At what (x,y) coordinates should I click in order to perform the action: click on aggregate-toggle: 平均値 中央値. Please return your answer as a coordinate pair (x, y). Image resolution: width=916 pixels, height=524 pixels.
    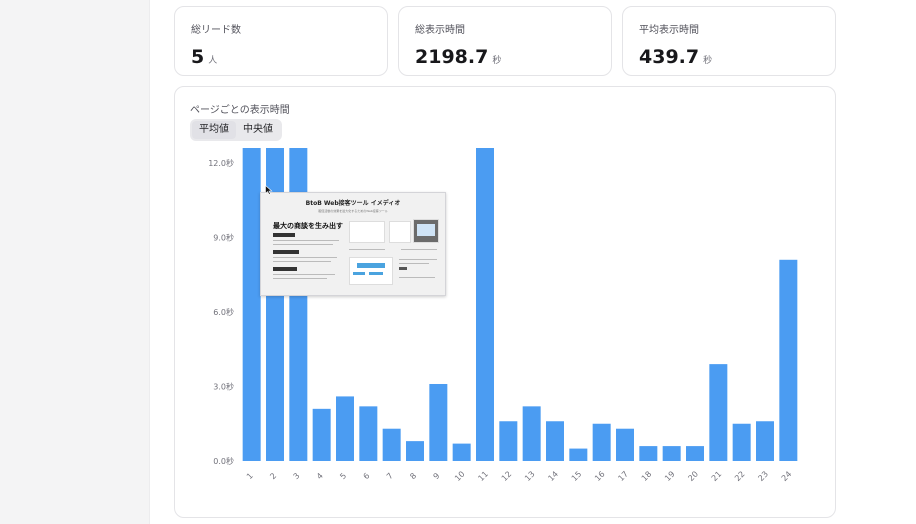
    Looking at the image, I should click on (236, 130).